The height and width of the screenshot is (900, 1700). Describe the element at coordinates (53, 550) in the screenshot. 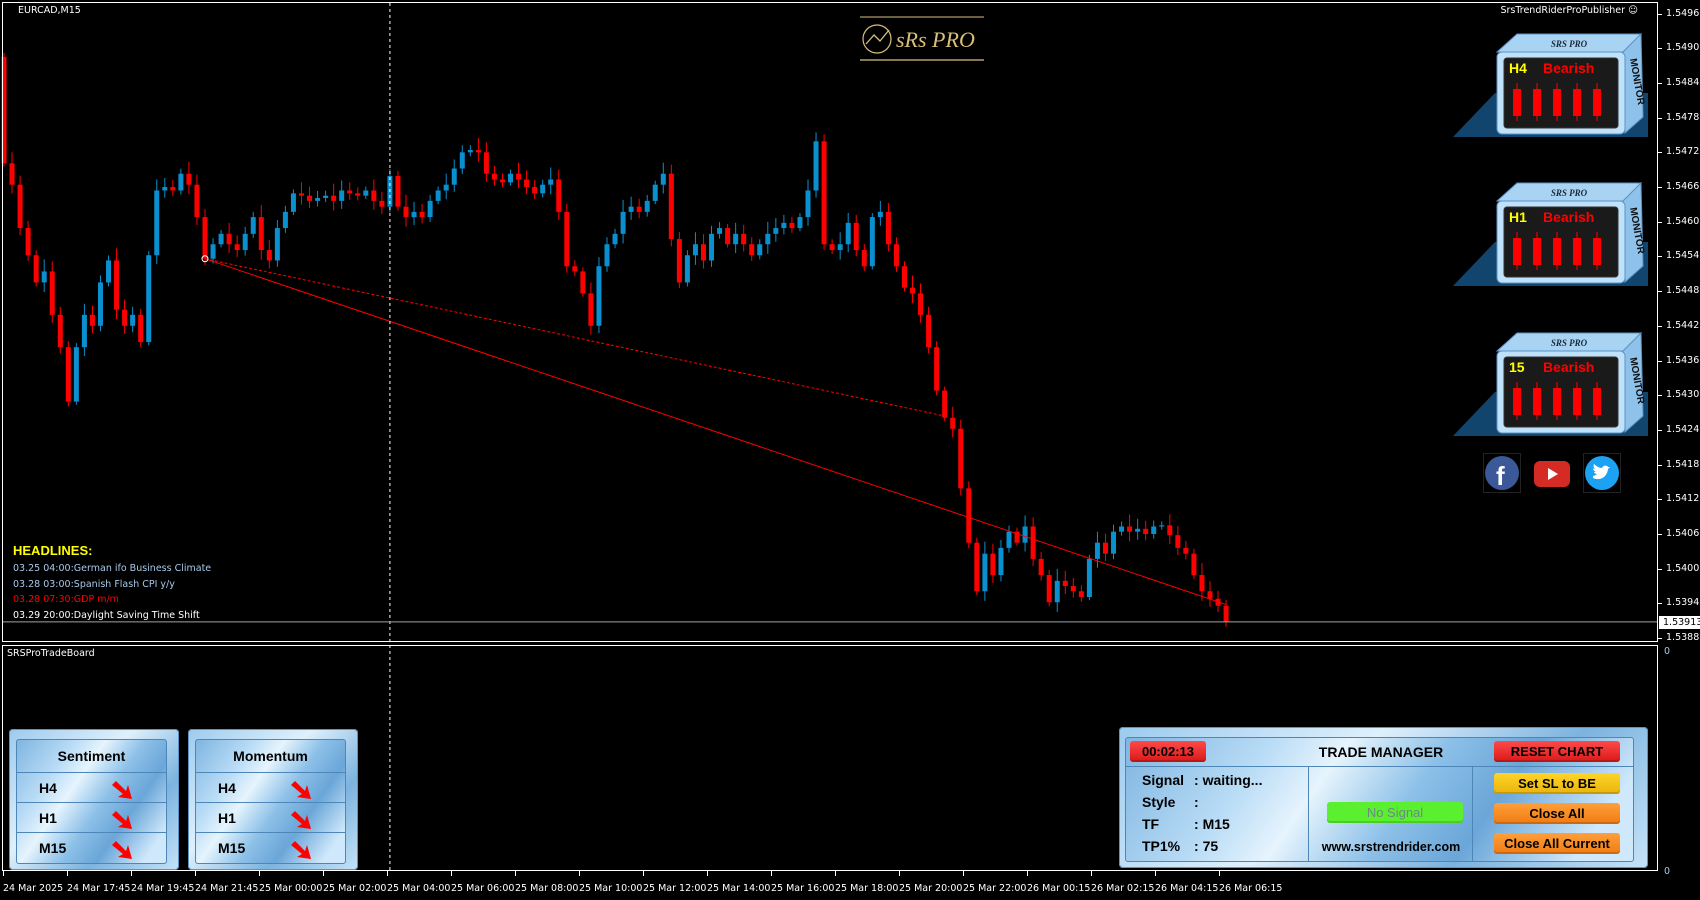

I see `headlines-title: HEADLINES:` at that location.